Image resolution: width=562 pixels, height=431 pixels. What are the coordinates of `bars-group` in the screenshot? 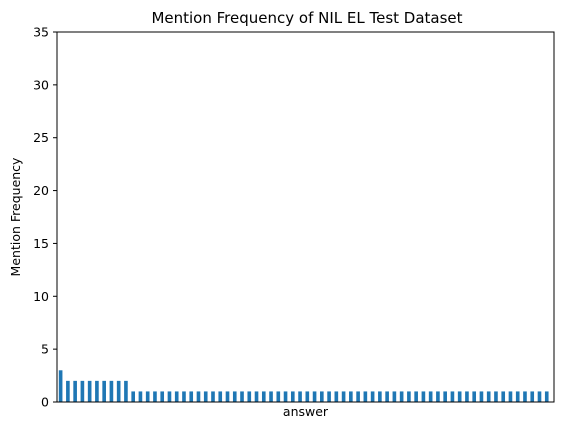 It's located at (303, 386).